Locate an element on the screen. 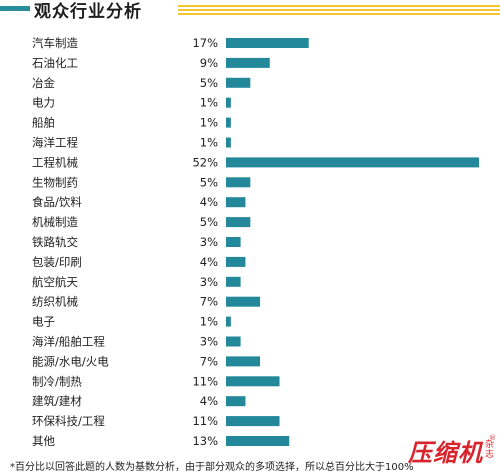 This screenshot has width=500, height=475. category-label: 包装/印刷 is located at coordinates (57, 262).